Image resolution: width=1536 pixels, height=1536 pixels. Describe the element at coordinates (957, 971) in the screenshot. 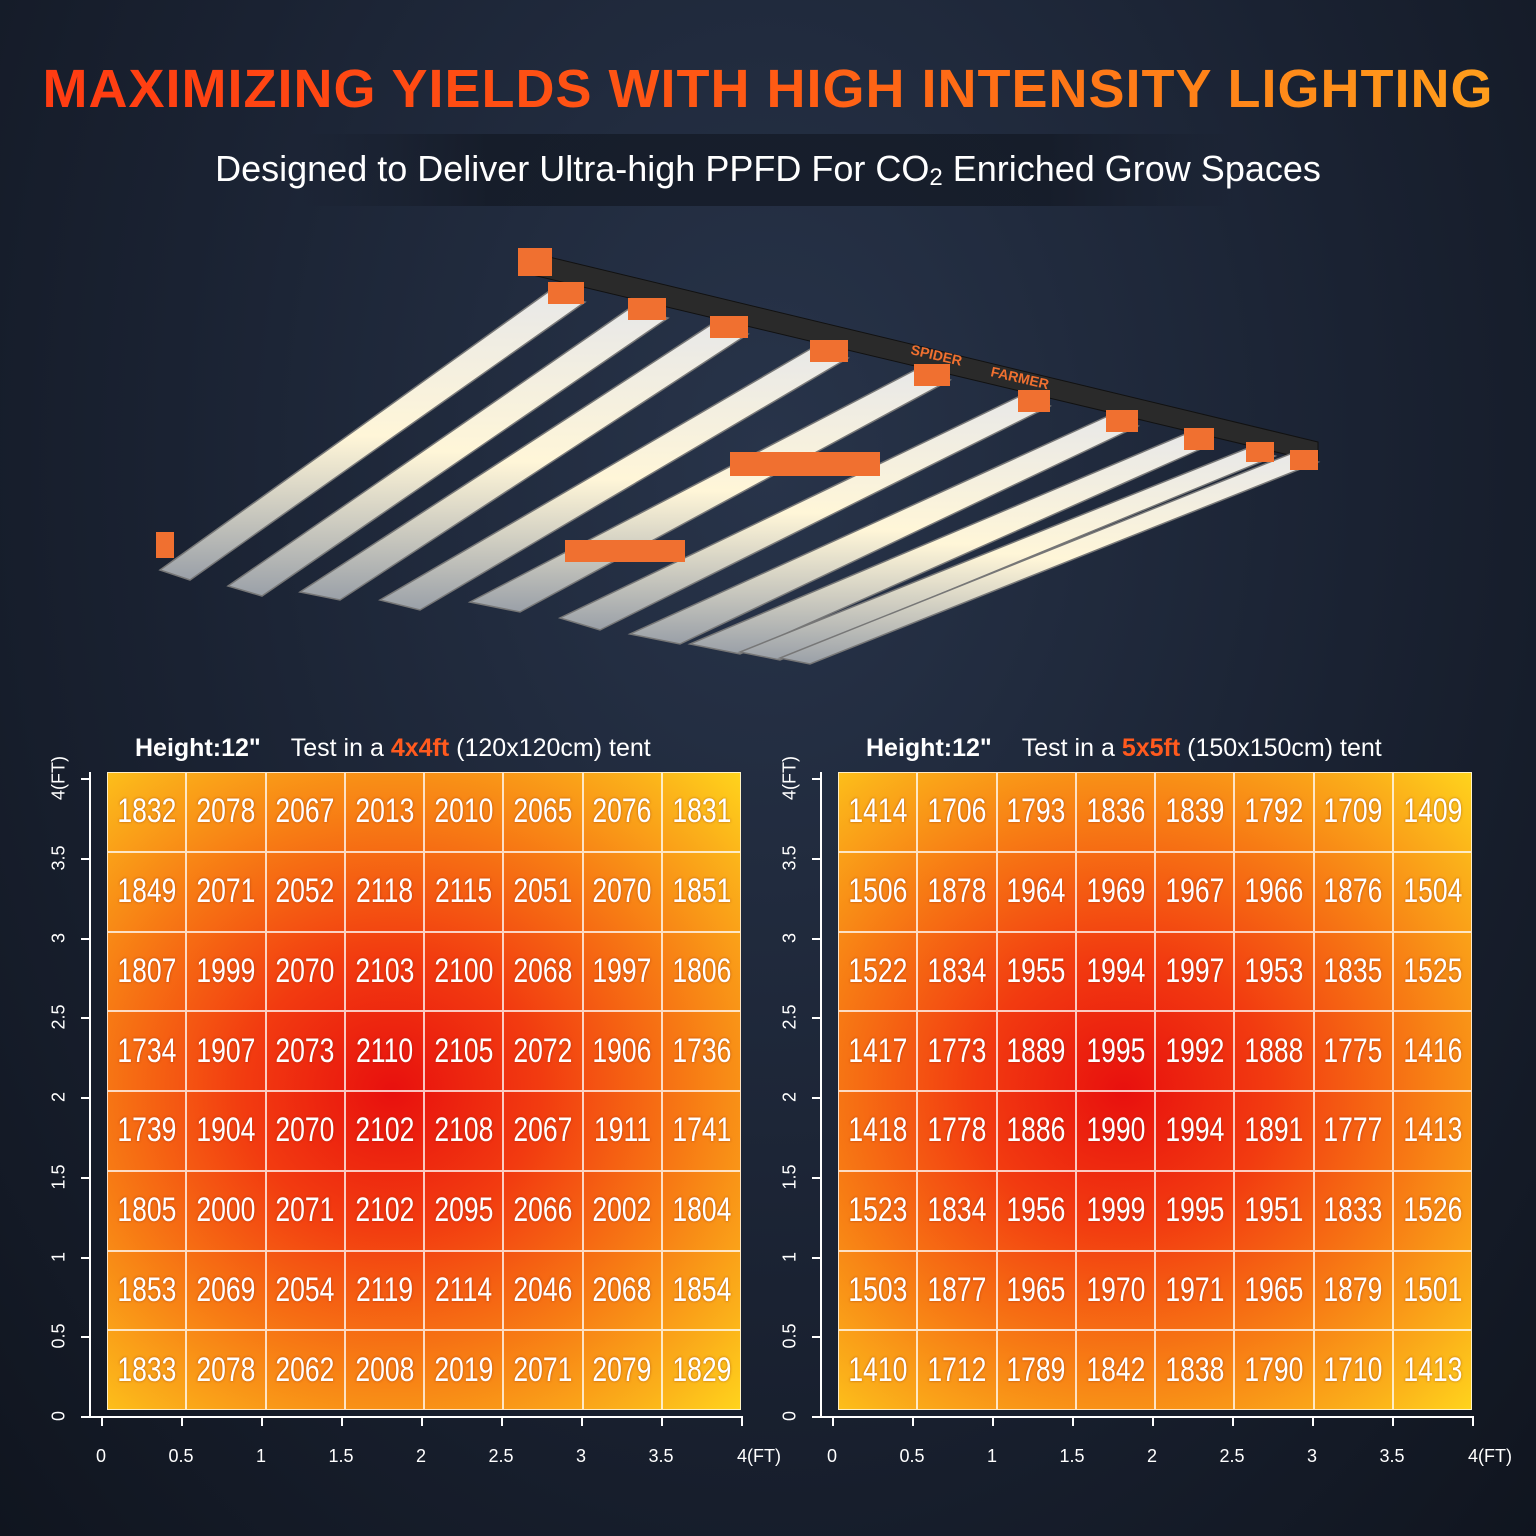

I see `ppfd-cell: 1834` at that location.